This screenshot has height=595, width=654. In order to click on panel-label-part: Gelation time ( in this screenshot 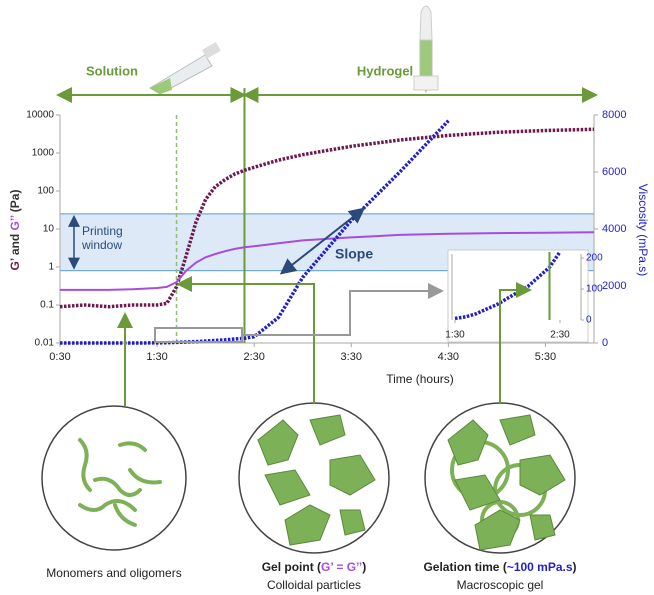, I will do `click(464, 567)`.